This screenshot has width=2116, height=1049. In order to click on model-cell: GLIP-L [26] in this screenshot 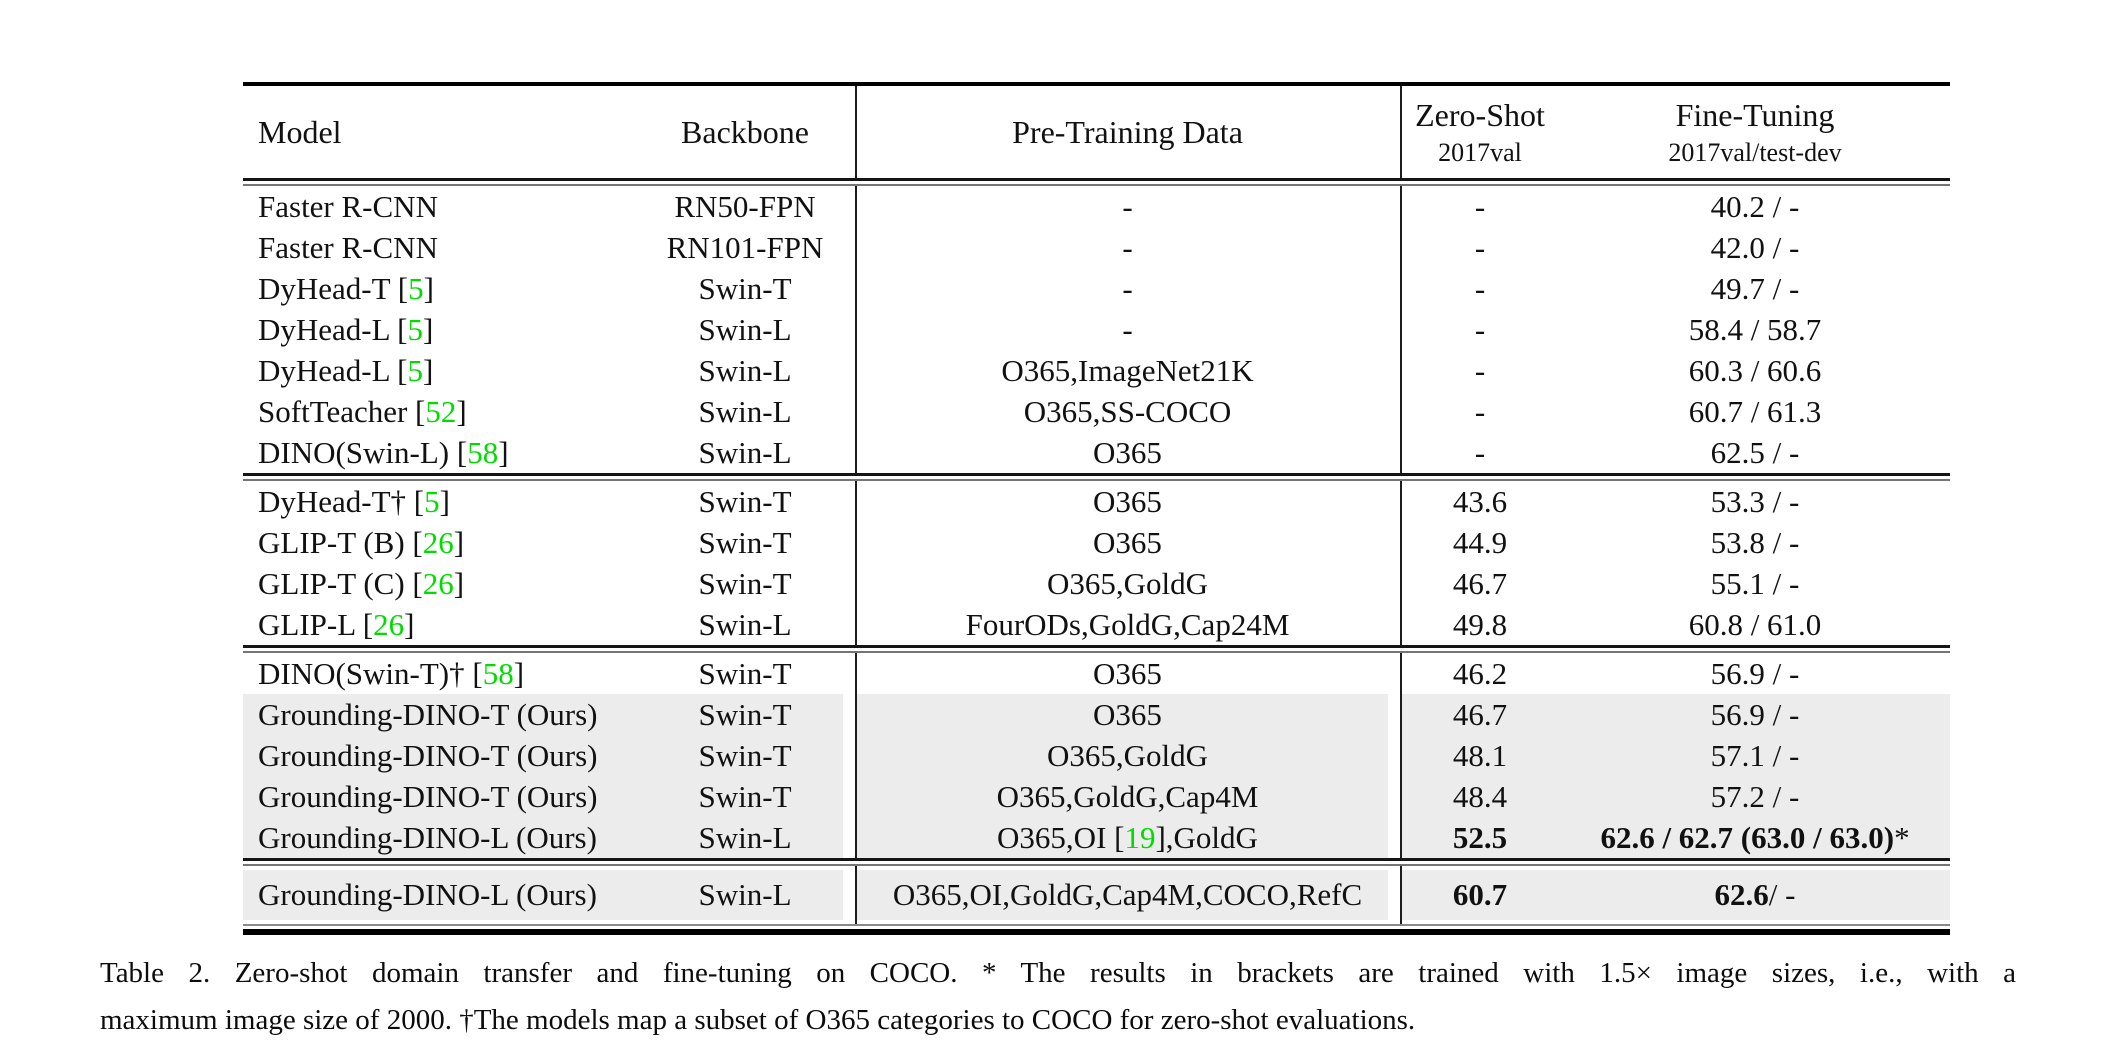, I will do `click(439, 624)`.